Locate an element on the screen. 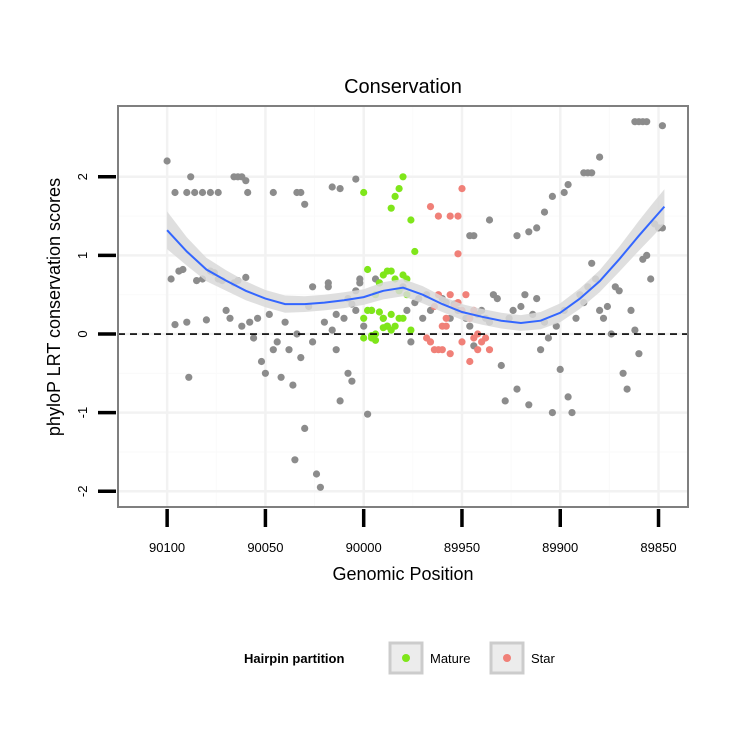  legend-key-mature is located at coordinates (406, 658).